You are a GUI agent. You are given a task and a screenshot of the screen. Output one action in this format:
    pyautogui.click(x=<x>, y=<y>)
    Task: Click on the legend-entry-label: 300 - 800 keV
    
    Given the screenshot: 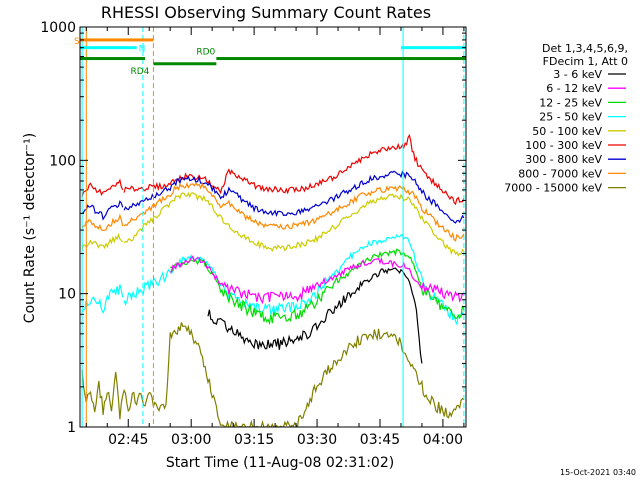 What is the action you would take?
    pyautogui.click(x=563, y=159)
    